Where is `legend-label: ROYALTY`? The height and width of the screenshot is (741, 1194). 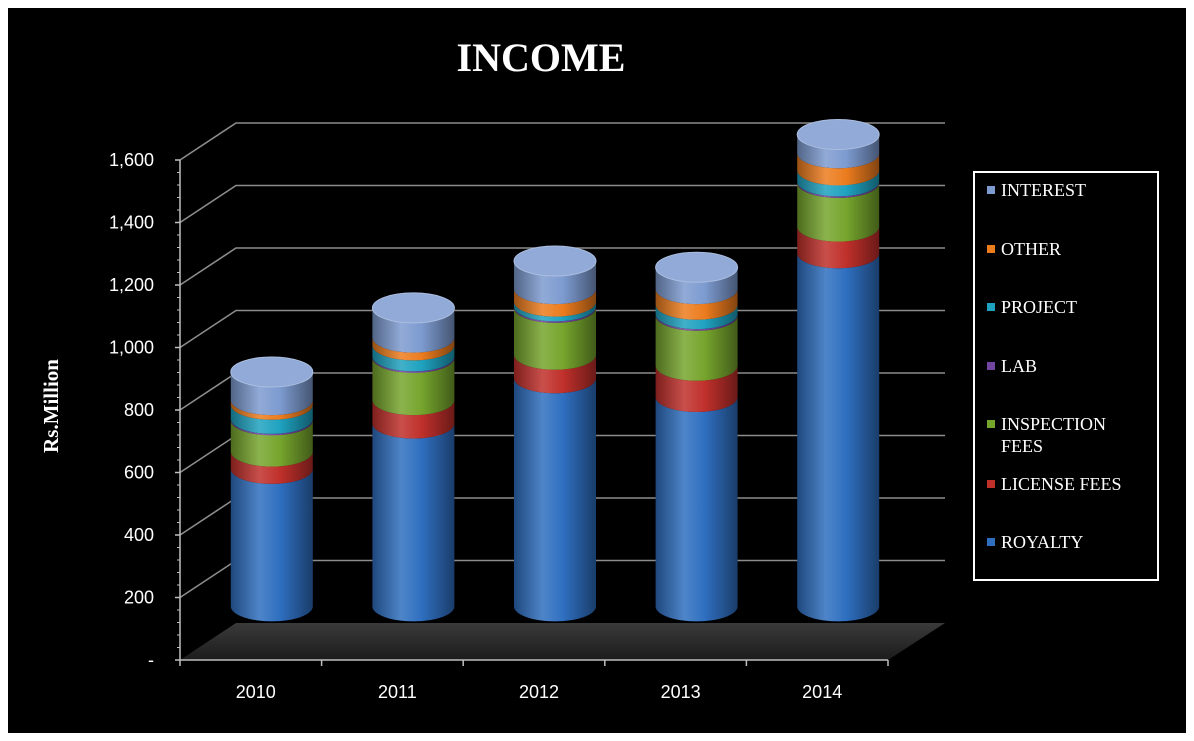
legend-label: ROYALTY is located at coordinates (1042, 542).